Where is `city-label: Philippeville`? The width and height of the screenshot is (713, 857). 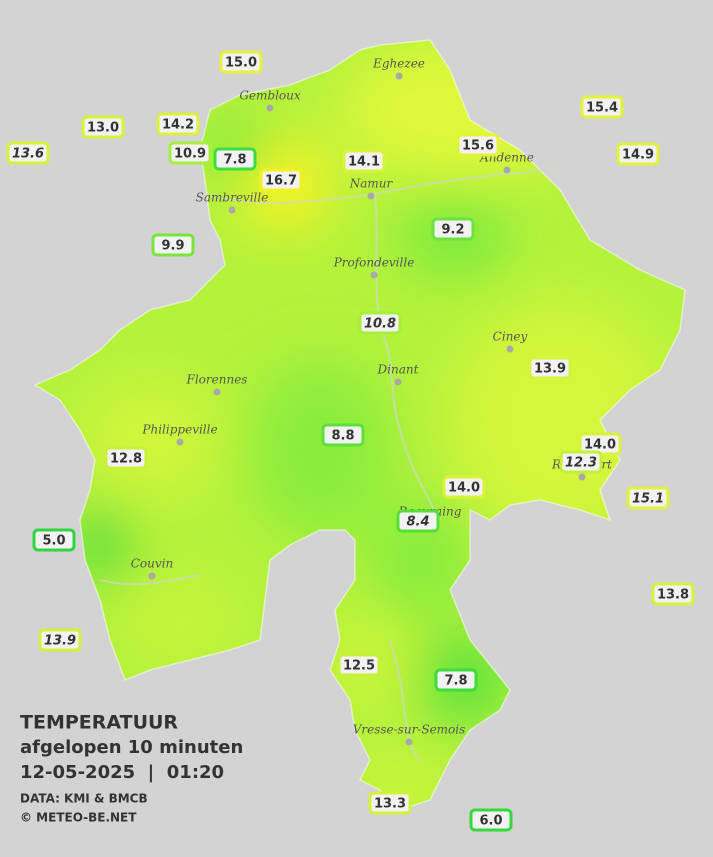
city-label: Philippeville is located at coordinates (179, 430).